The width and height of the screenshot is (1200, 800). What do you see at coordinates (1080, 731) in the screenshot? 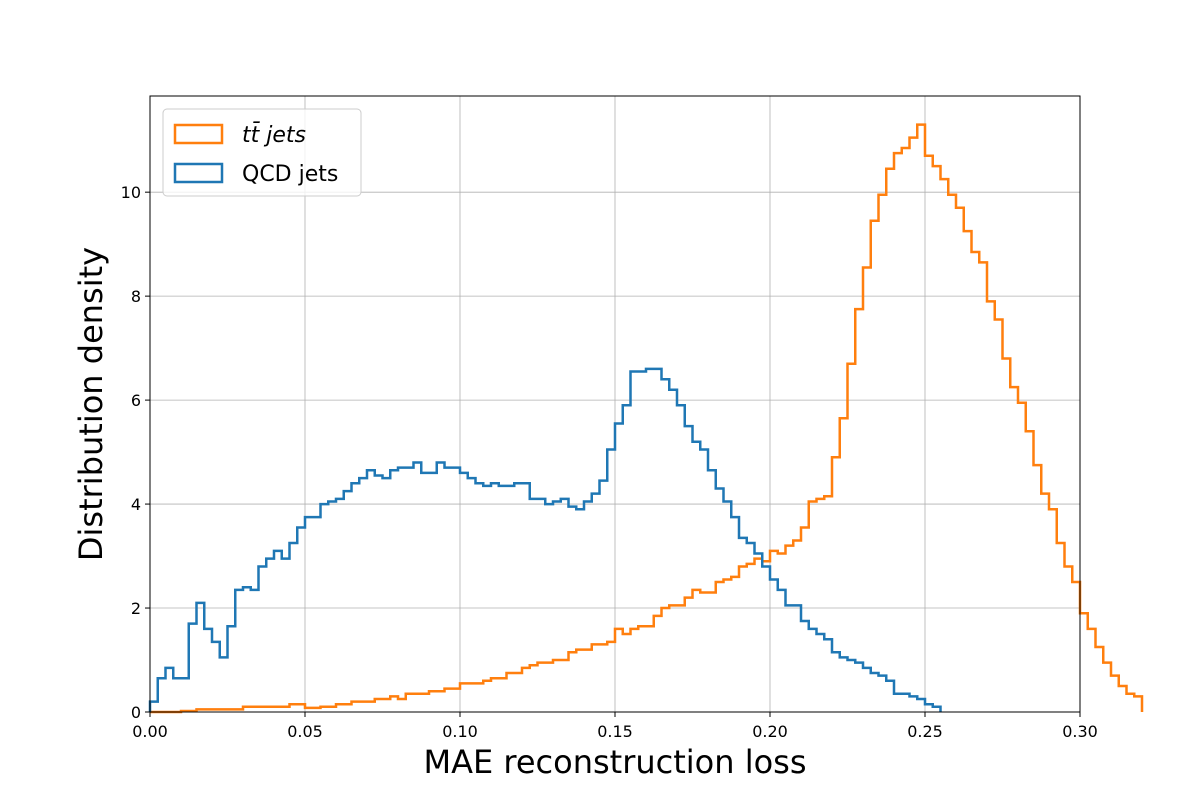
I see `x-tick-label: 0.30` at bounding box center [1080, 731].